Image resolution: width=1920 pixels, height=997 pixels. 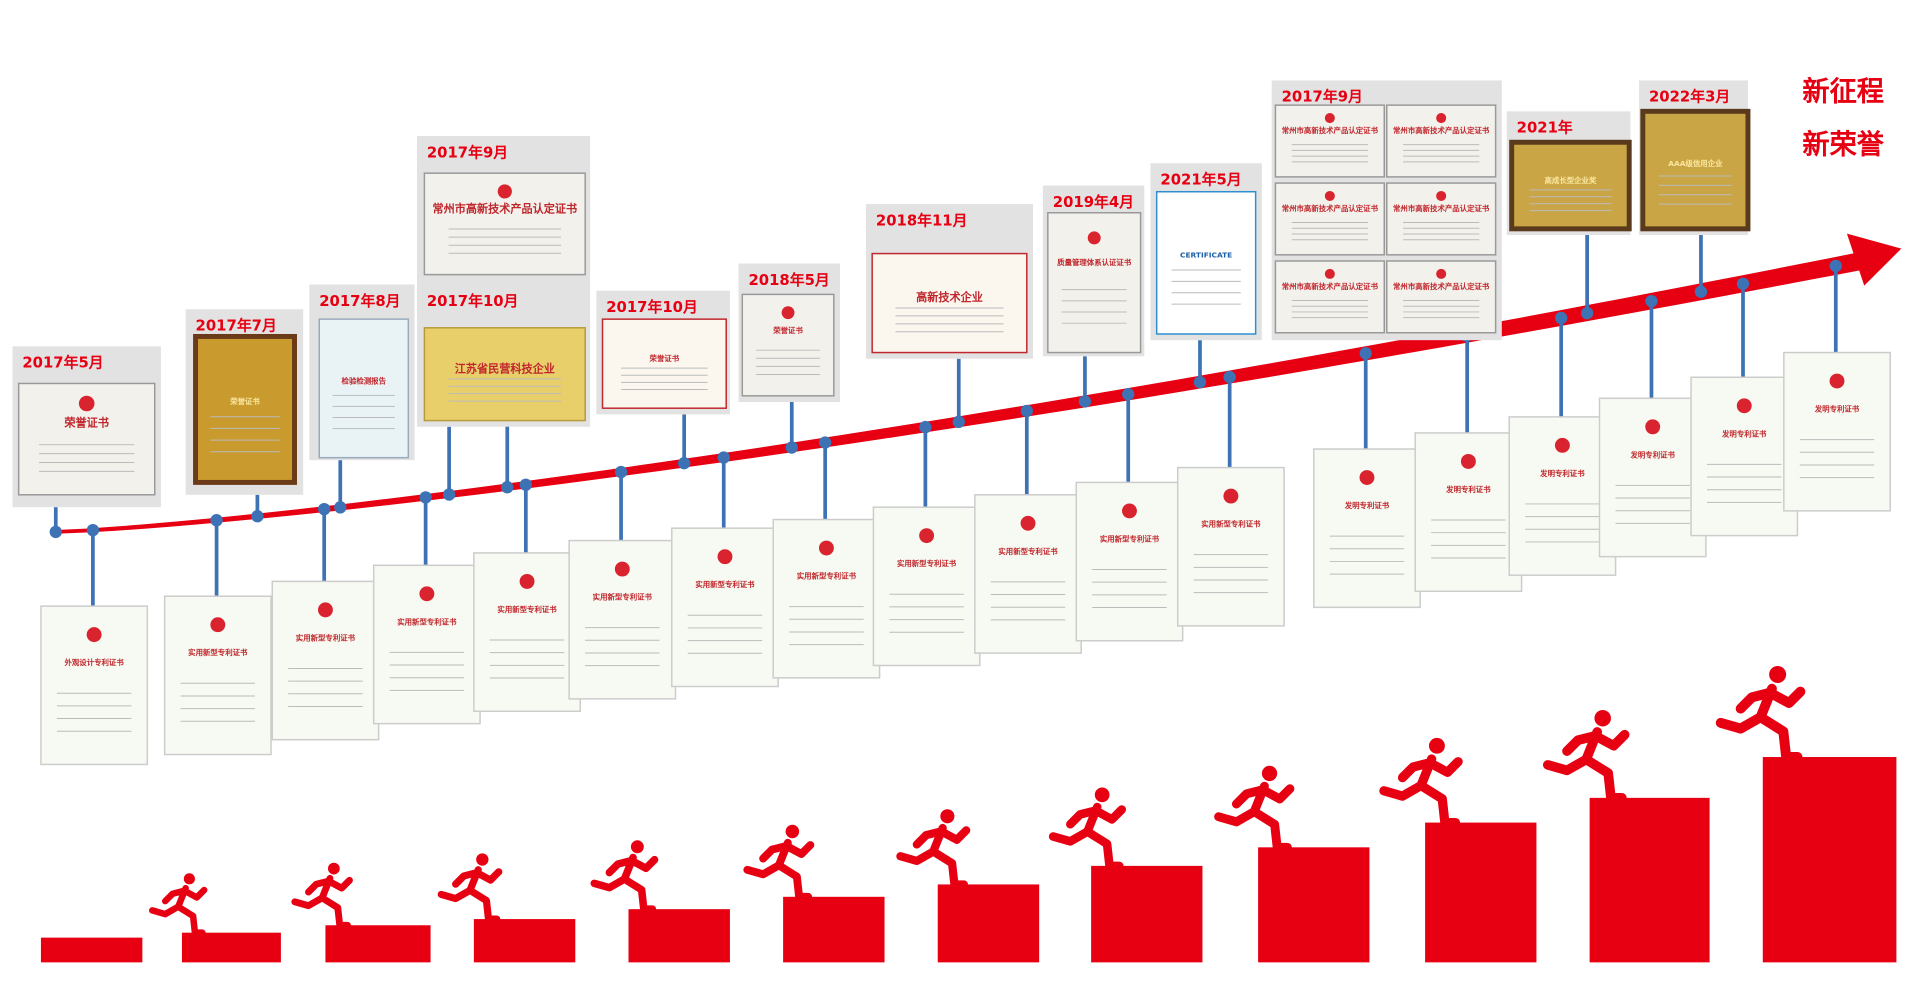 I want to click on certificate-title: 高成长型企业奖, so click(x=1571, y=180).